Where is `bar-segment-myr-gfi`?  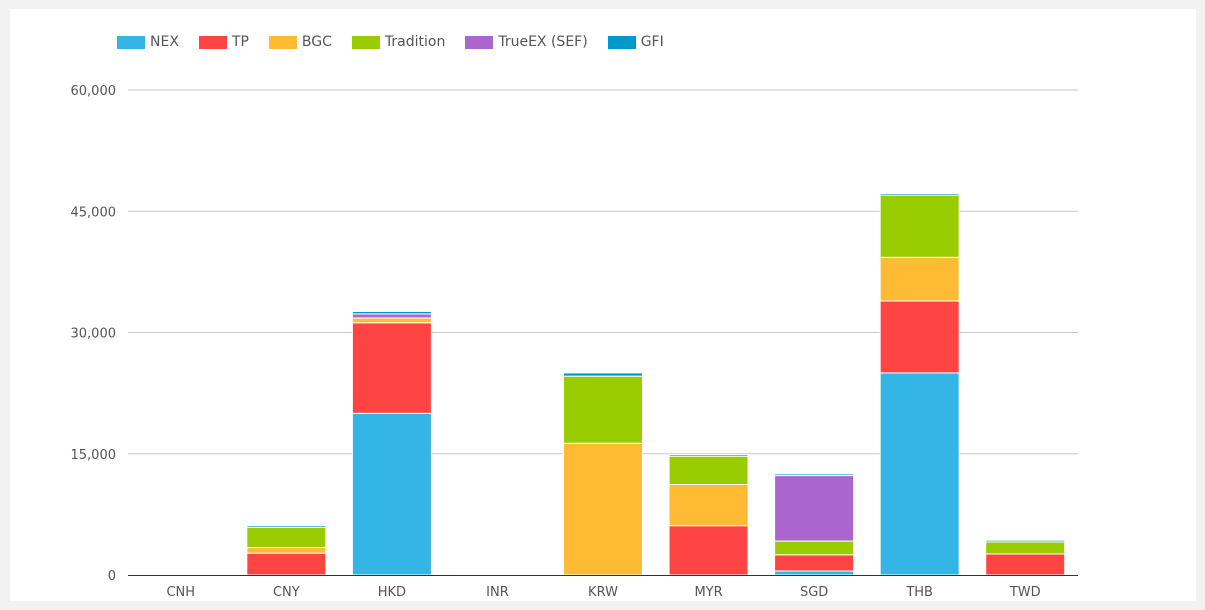
bar-segment-myr-gfi is located at coordinates (708, 455).